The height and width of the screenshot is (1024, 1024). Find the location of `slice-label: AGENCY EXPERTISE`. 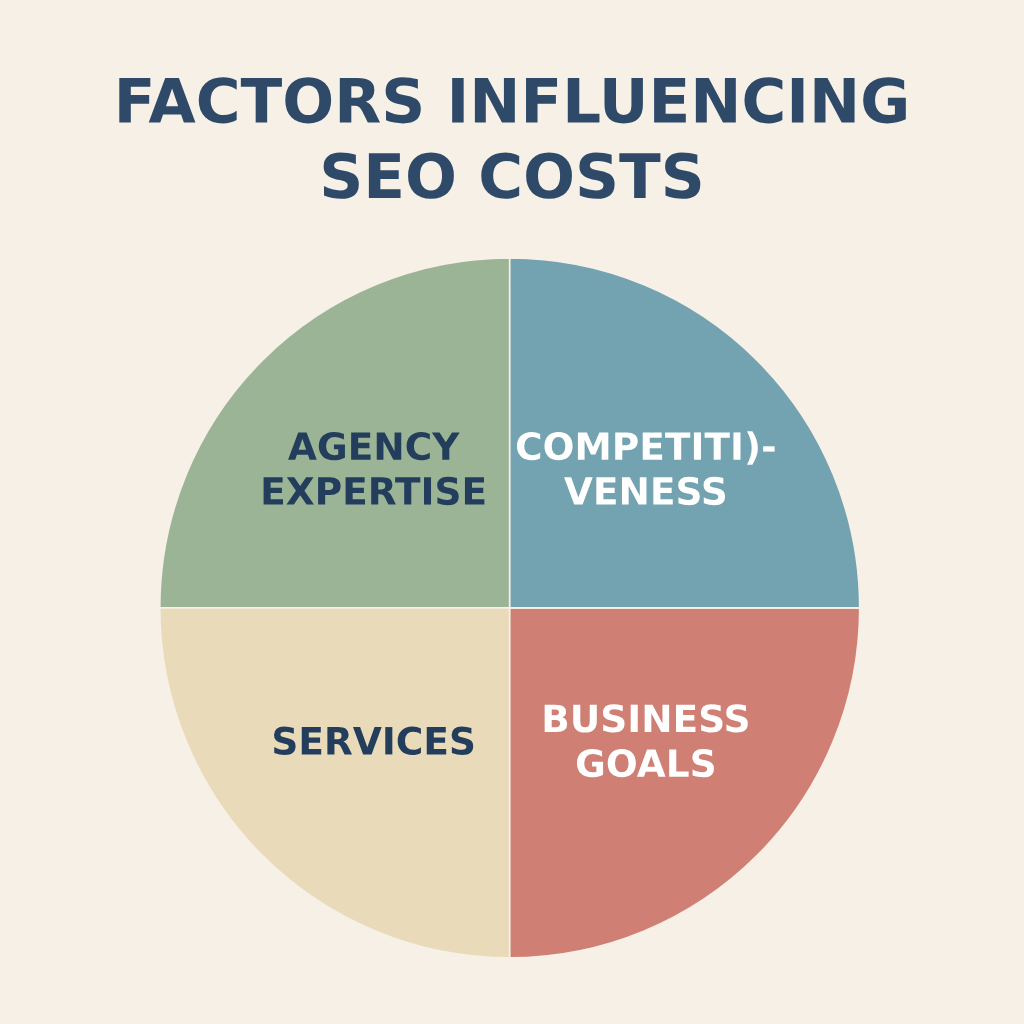

slice-label: AGENCY EXPERTISE is located at coordinates (374, 468).